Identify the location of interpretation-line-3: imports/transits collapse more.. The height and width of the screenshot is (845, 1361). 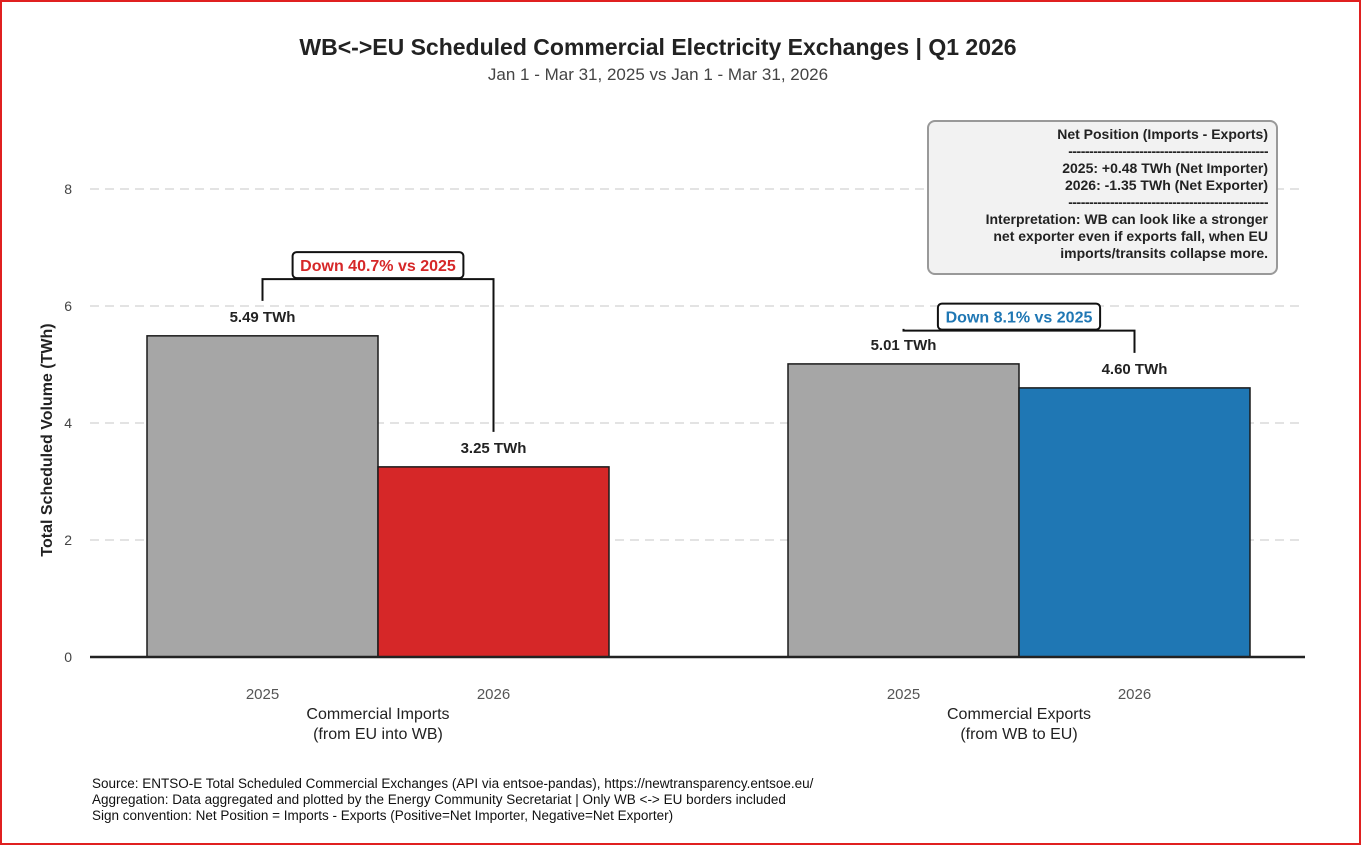
(1164, 253).